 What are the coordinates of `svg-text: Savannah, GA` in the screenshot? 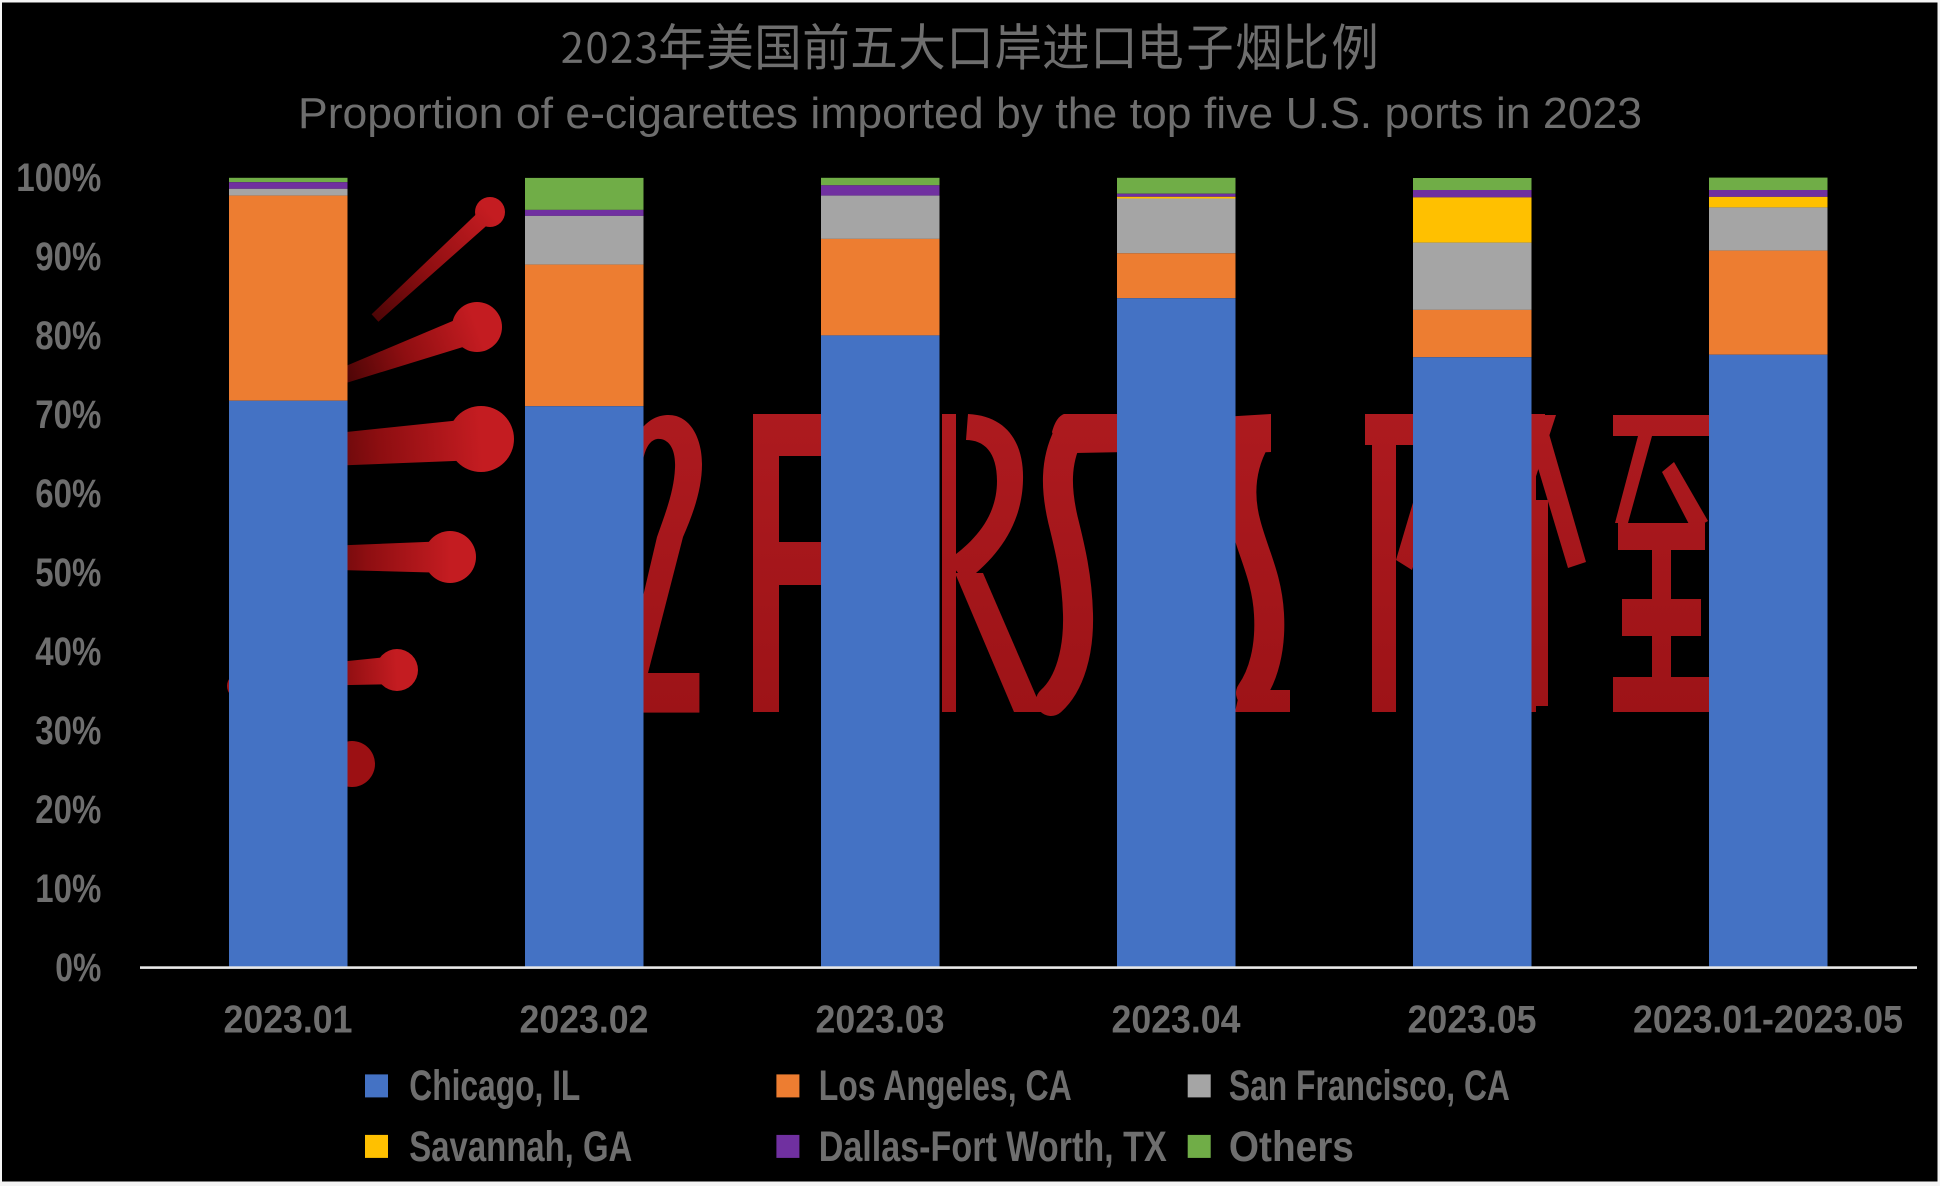 It's located at (520, 1147).